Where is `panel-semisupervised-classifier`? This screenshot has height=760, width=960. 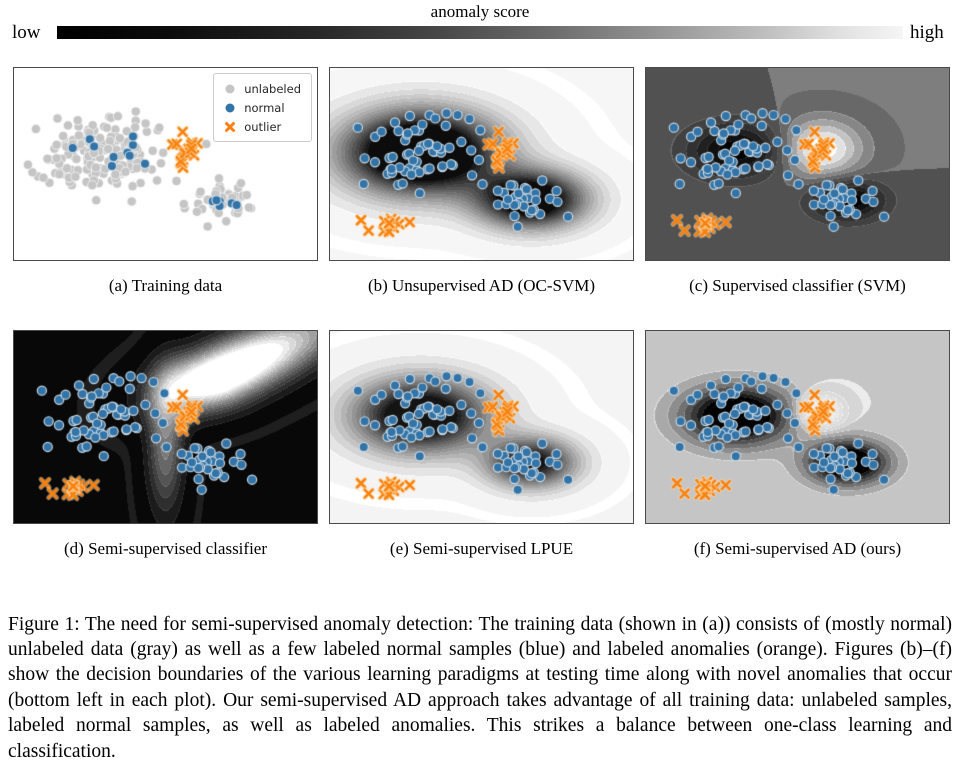 panel-semisupervised-classifier is located at coordinates (165, 427).